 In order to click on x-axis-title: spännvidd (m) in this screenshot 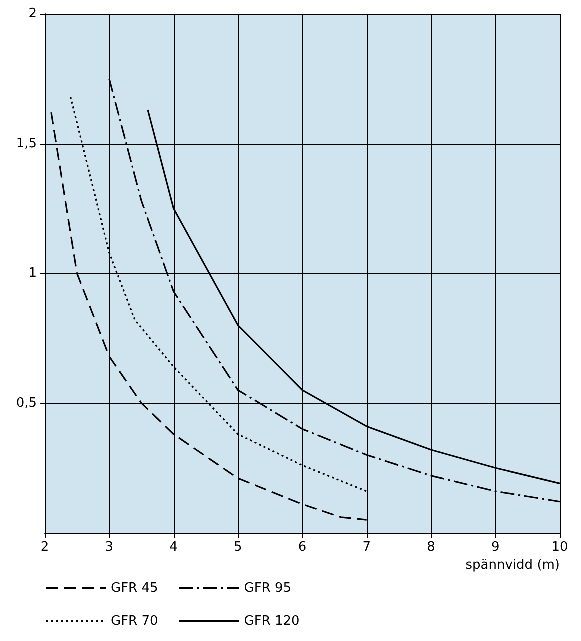, I will do `click(513, 565)`.